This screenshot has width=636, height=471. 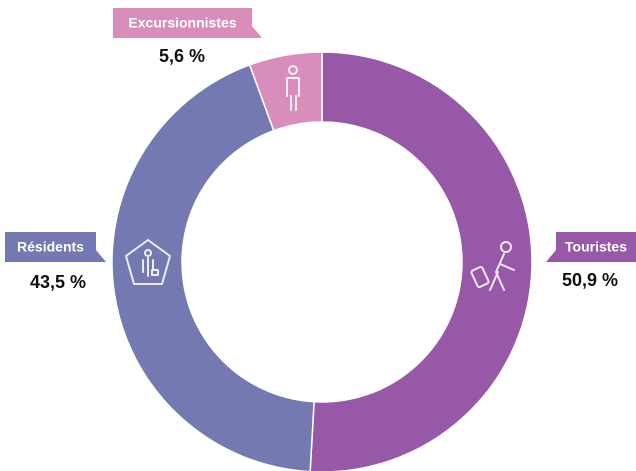 What do you see at coordinates (58, 282) in the screenshot?
I see `value-label: 43,5 %` at bounding box center [58, 282].